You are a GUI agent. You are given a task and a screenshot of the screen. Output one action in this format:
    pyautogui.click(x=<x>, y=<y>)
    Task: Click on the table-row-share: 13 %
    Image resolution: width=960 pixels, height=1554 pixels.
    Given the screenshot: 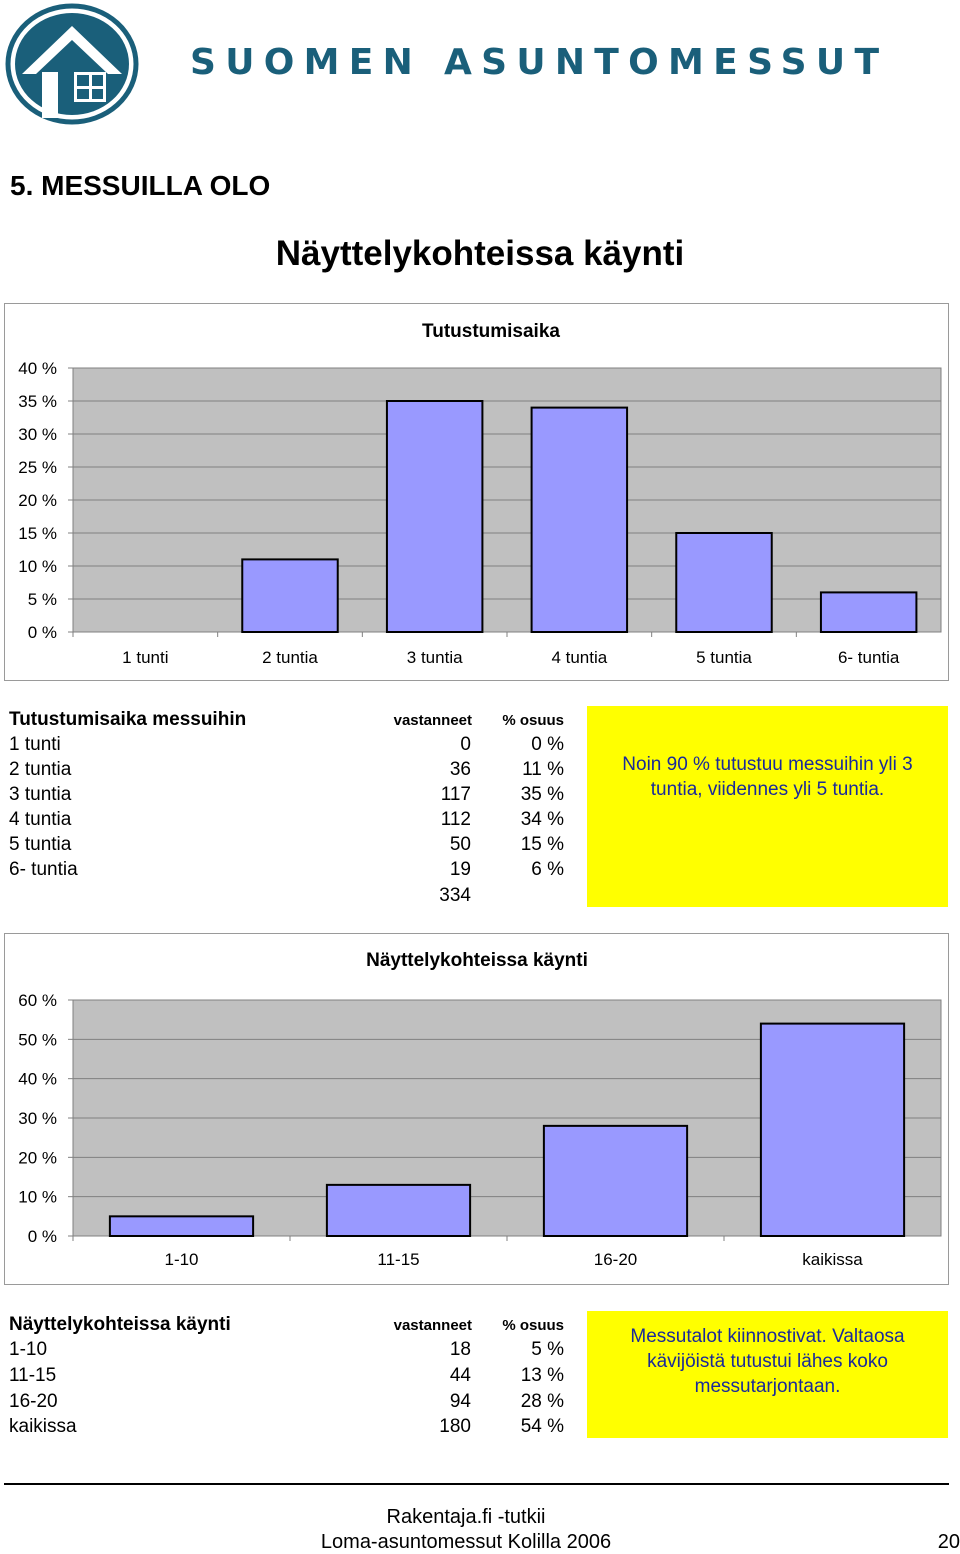 What is the action you would take?
    pyautogui.click(x=542, y=1375)
    